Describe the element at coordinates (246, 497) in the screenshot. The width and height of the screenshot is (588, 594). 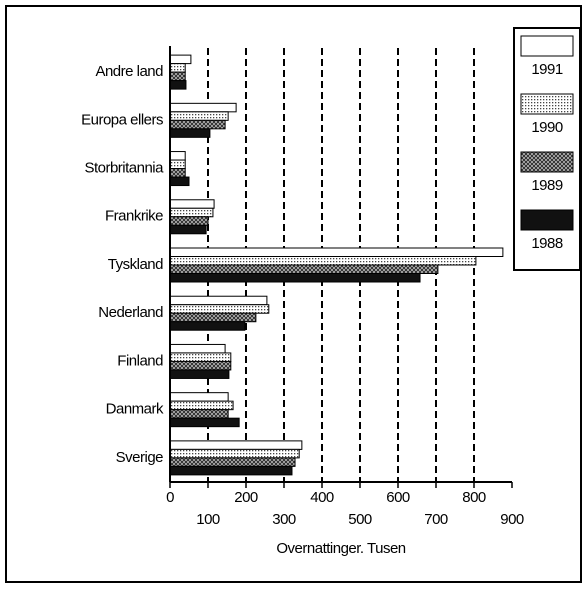
I see `x-tick-label: 200` at that location.